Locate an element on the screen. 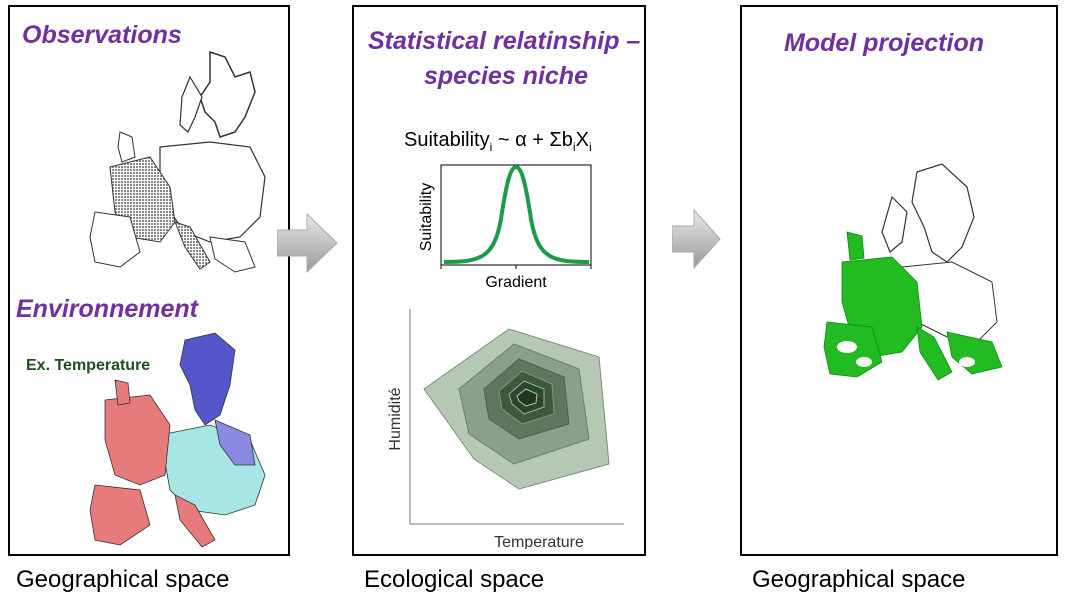  title-statistical-line1: Statistical relatinship – is located at coordinates (504, 41).